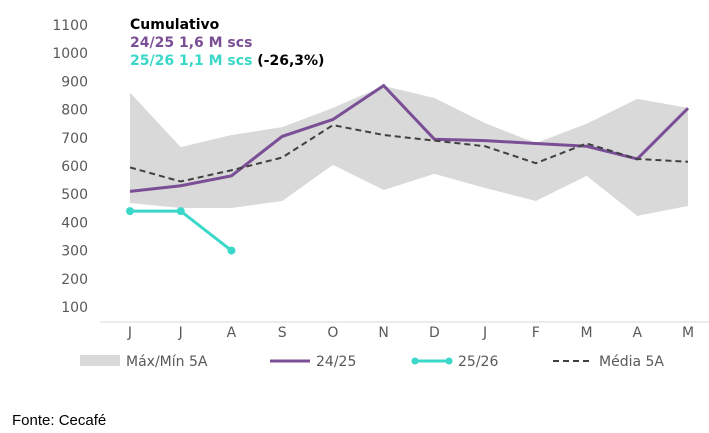 This screenshot has height=433, width=709. I want to click on series-line-M-dia-5A, so click(409, 153).